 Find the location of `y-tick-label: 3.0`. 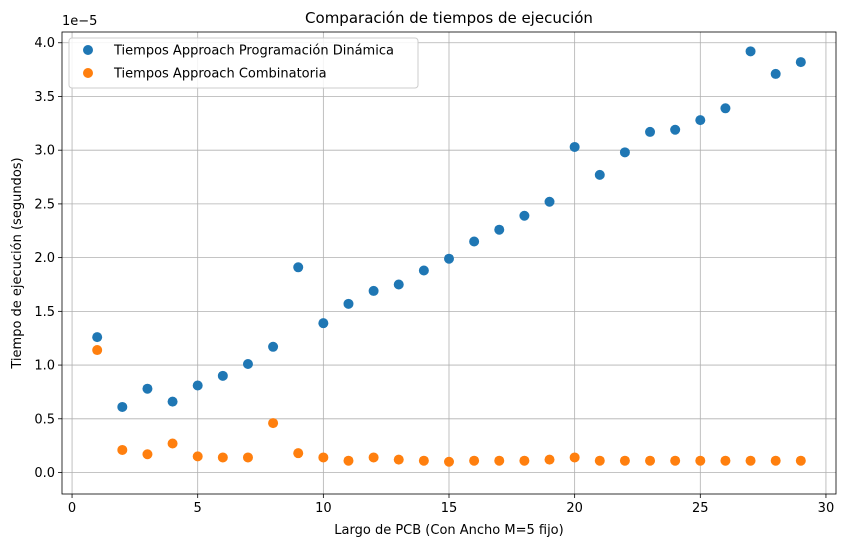

y-tick-label: 3.0 is located at coordinates (44, 151).